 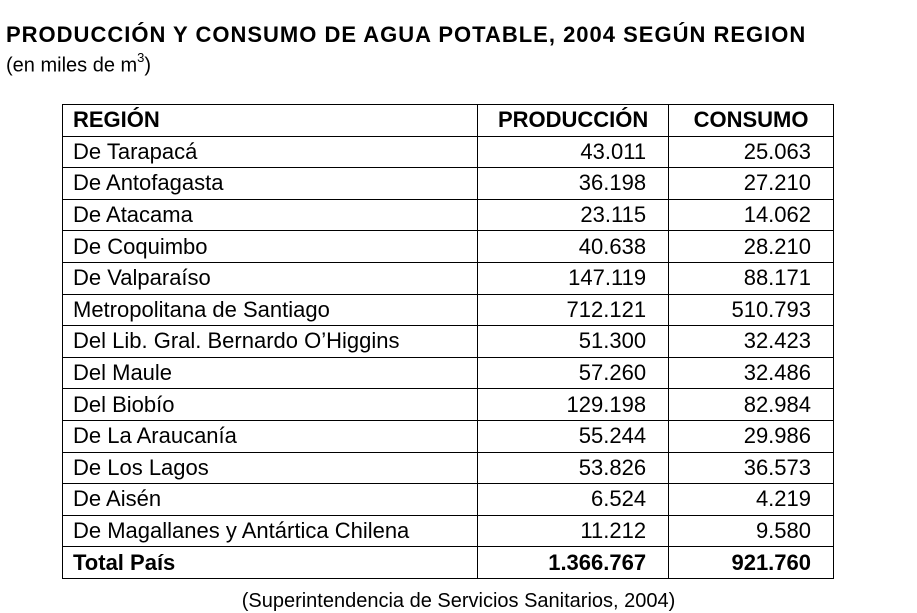 What do you see at coordinates (751, 404) in the screenshot?
I see `consumo-cell: 82.984` at bounding box center [751, 404].